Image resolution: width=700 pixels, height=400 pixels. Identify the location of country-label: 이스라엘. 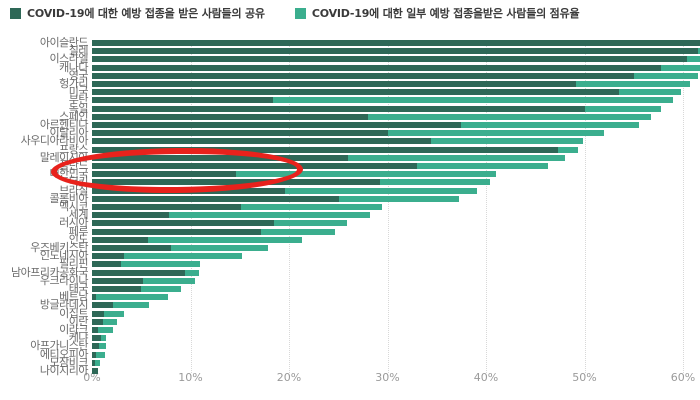
(69, 59).